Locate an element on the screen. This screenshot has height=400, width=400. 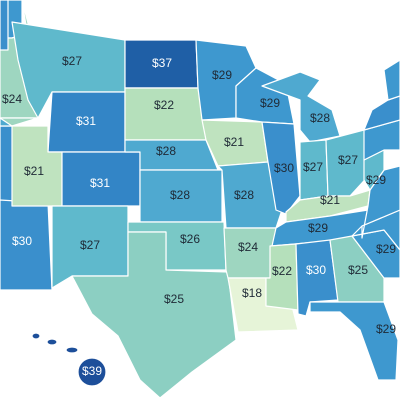
hawaii-island-kauai is located at coordinates (36, 336).